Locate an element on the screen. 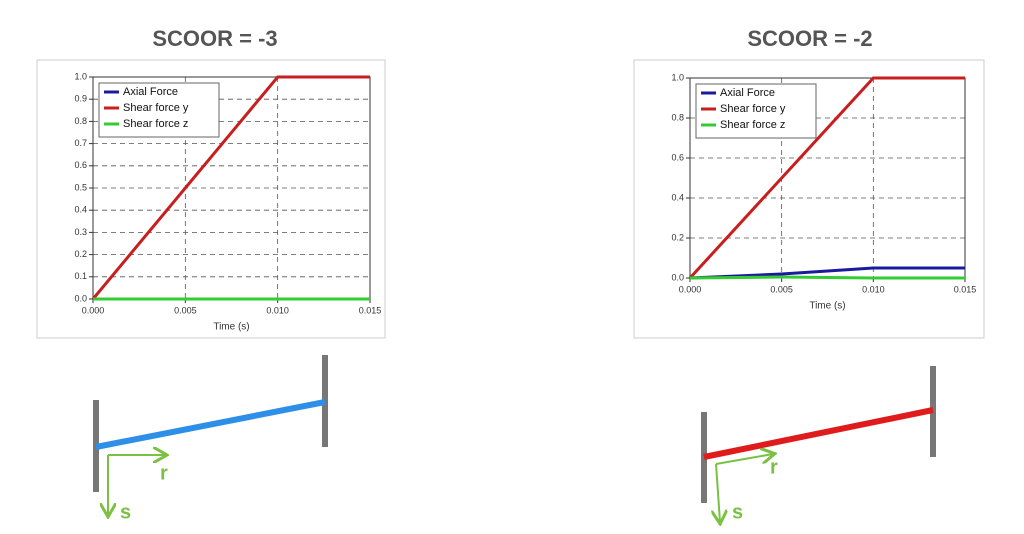  y-tick-label: 0.5 is located at coordinates (80, 187).